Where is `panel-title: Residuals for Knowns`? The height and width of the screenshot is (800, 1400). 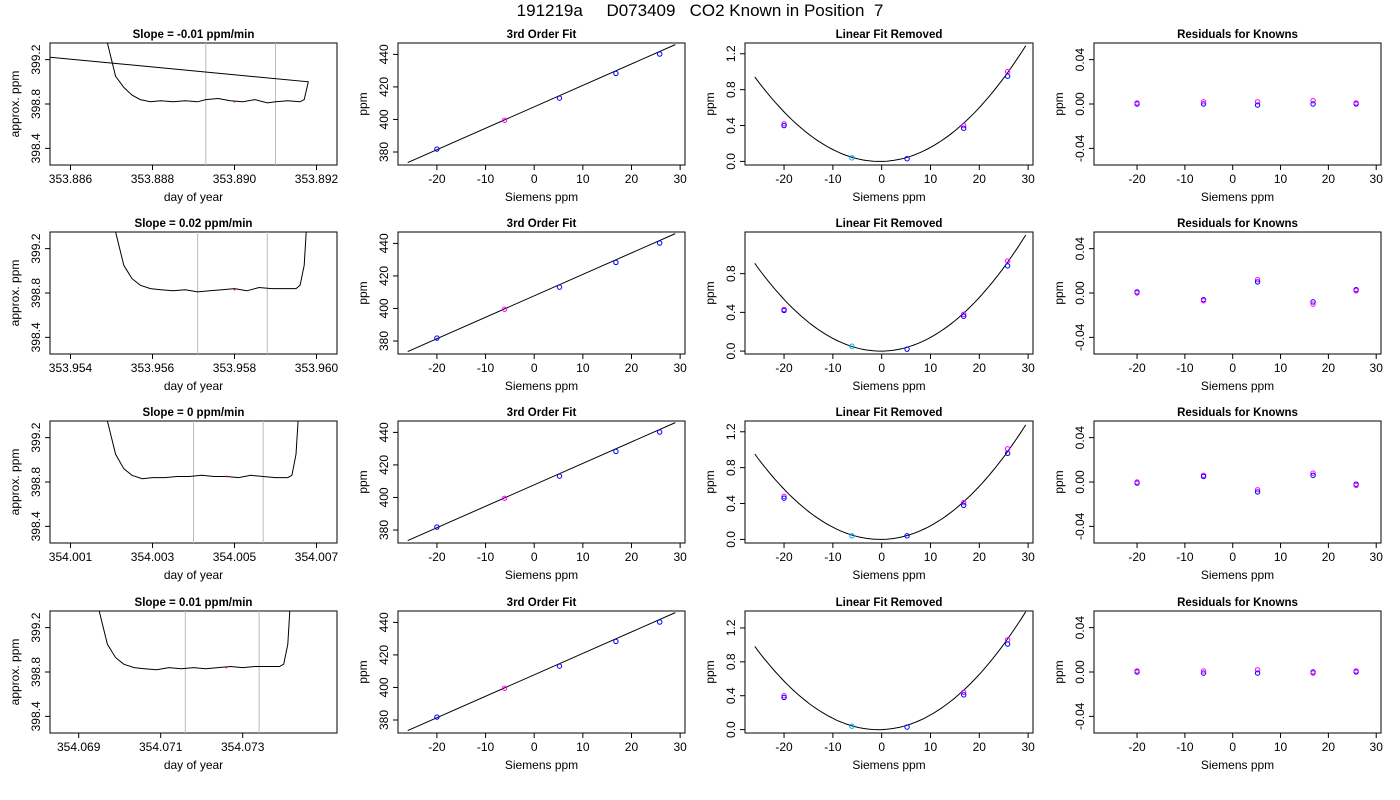 panel-title: Residuals for Knowns is located at coordinates (1237, 35).